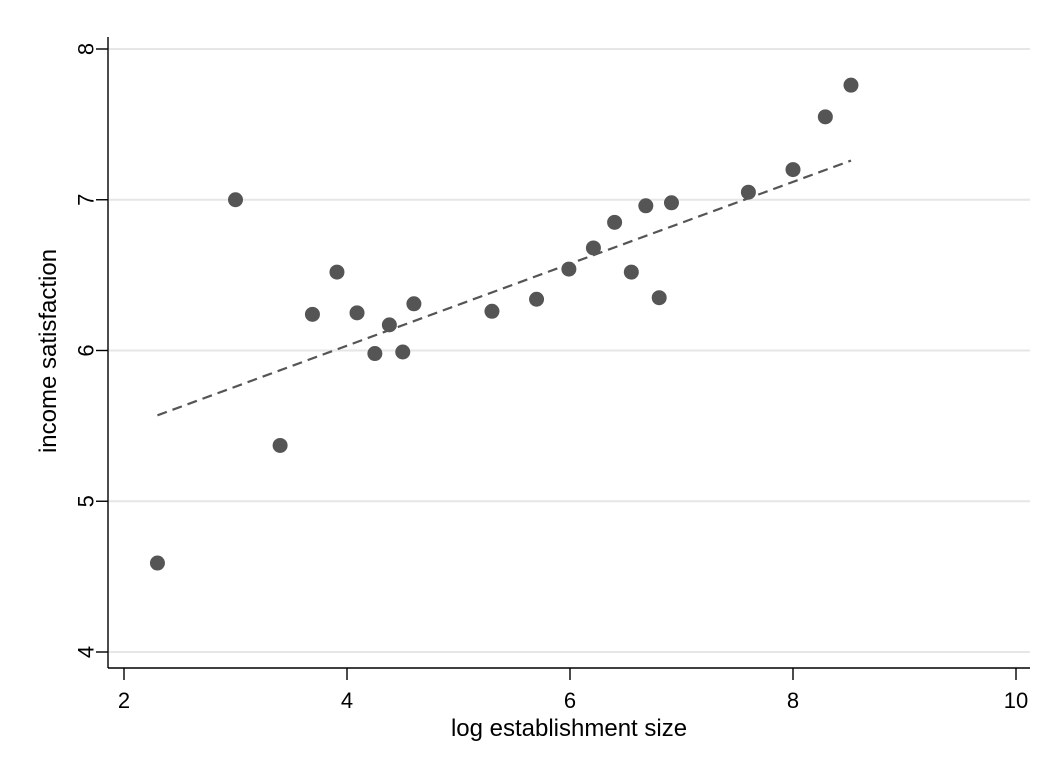 This screenshot has height=772, width=1056. I want to click on y-tick-label: 8, so click(86, 49).